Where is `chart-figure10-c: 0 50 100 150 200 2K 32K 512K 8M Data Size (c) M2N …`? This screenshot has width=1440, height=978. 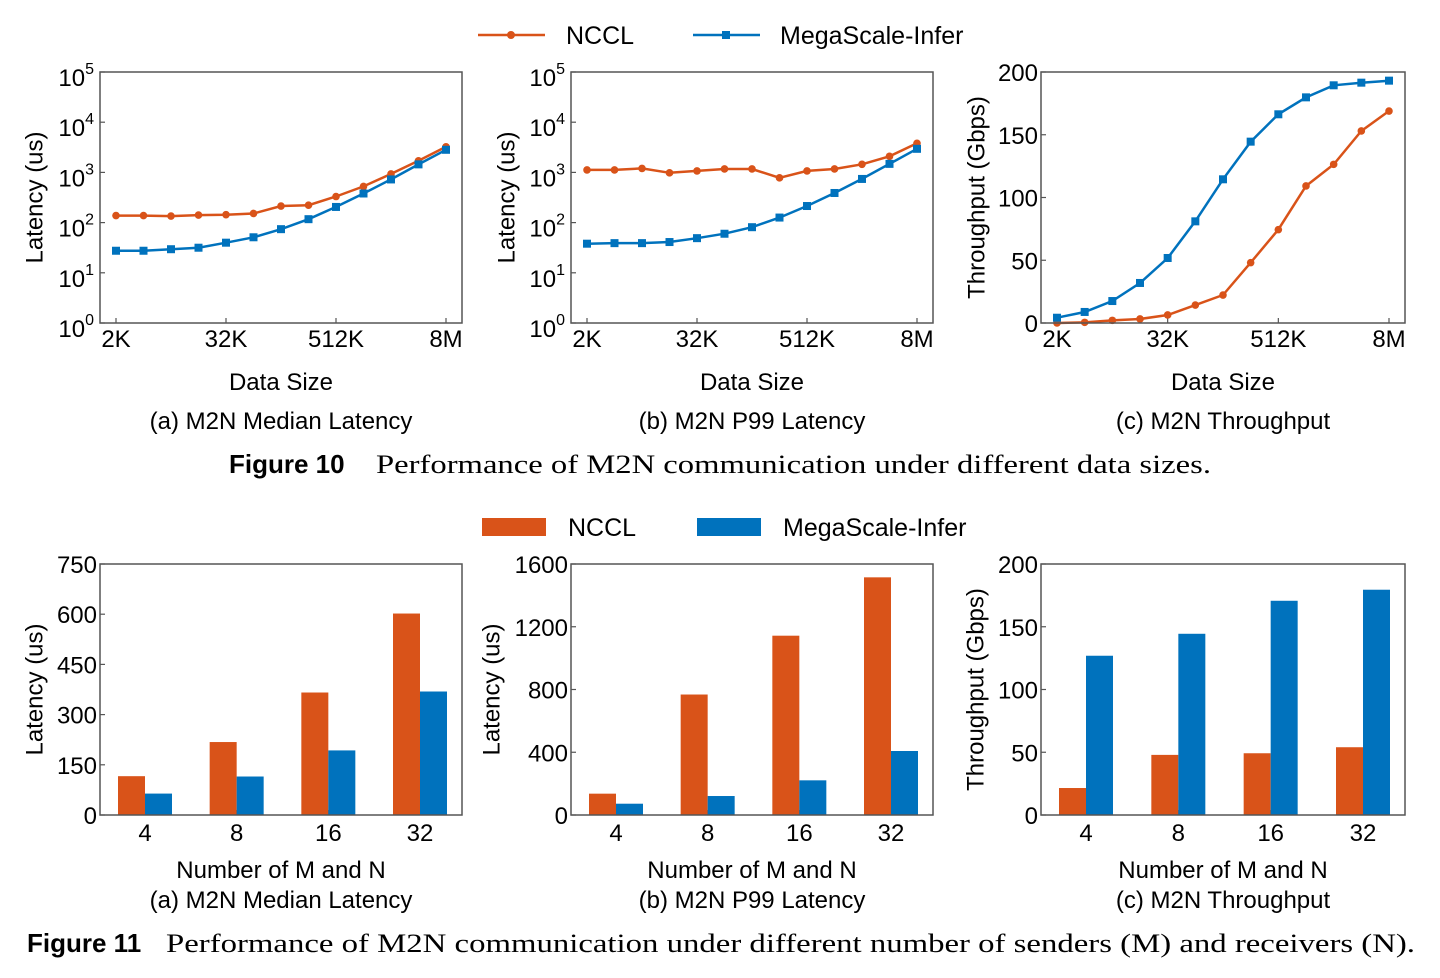 chart-figure10-c: 0 50 100 150 200 2K 32K 512K 8M Data Size (c) M2N … is located at coordinates (1184, 247).